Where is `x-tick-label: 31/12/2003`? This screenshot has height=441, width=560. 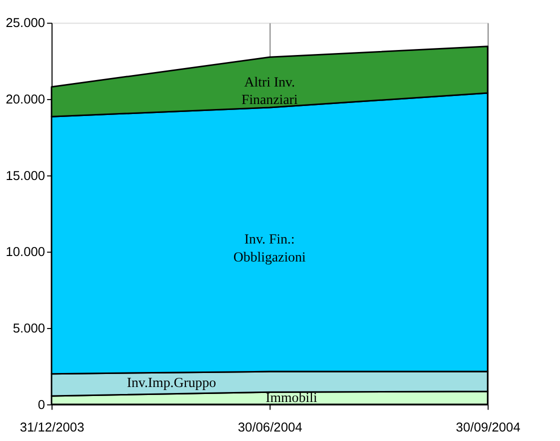 x-tick-label: 31/12/2003 is located at coordinates (52, 427).